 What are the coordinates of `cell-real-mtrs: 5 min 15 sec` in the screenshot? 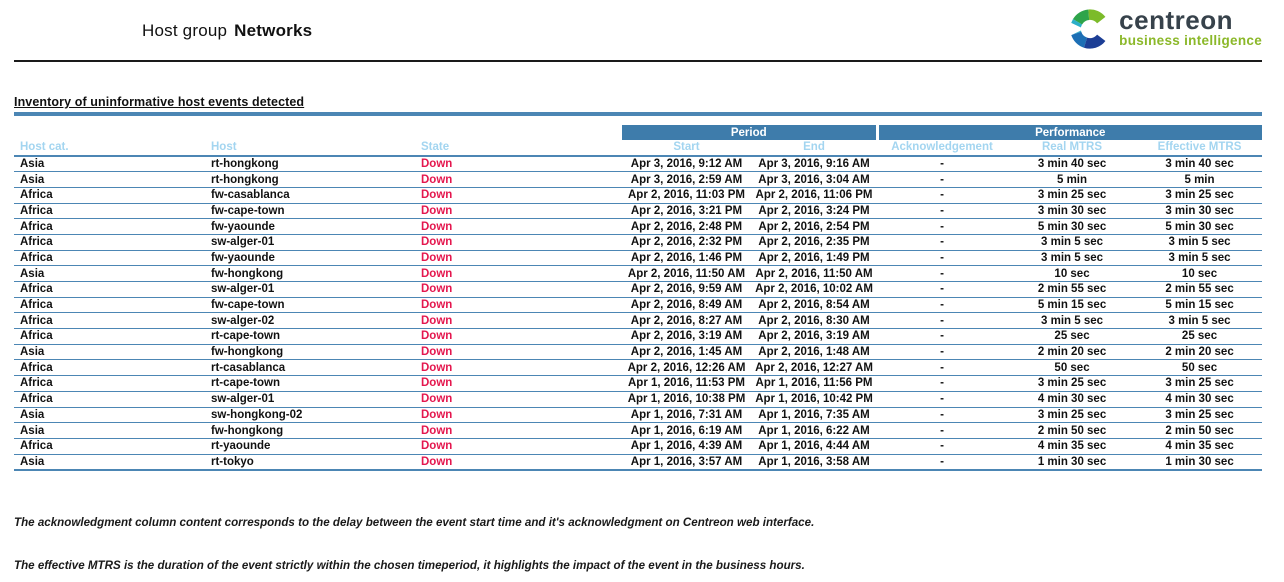 It's located at (1072, 305).